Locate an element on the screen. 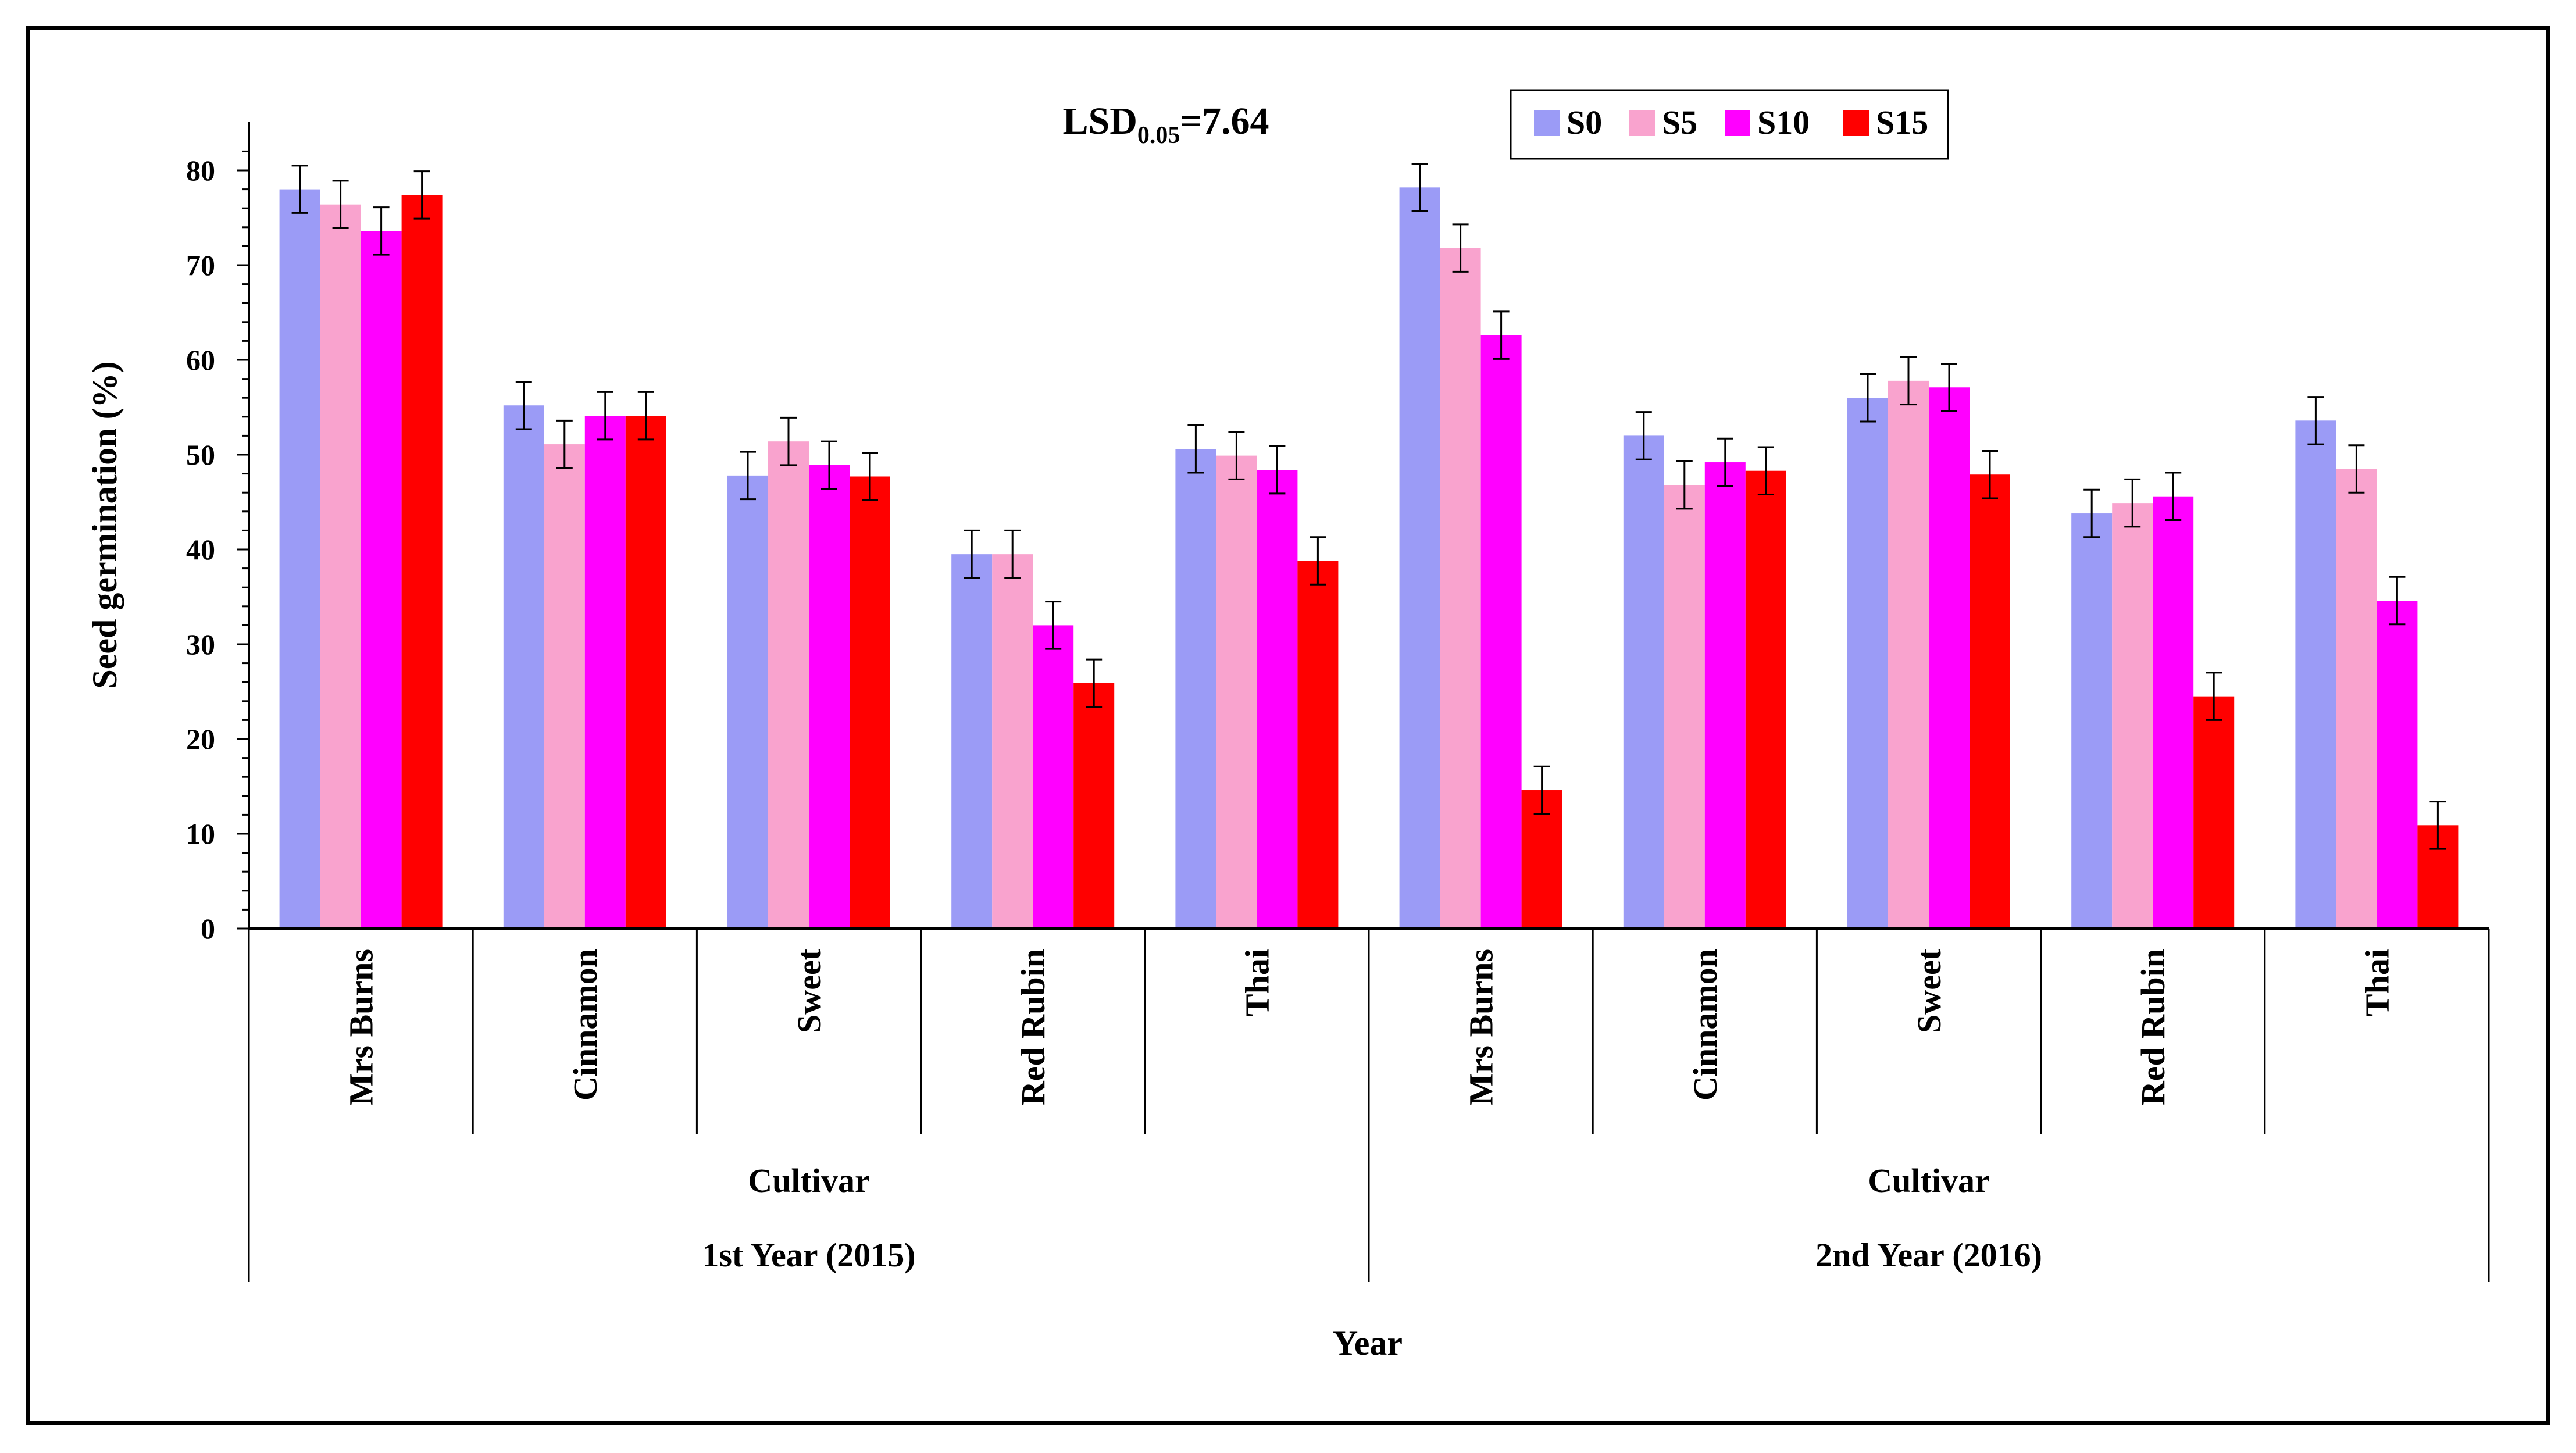 The height and width of the screenshot is (1453, 2576). lsd-prefix: LSD is located at coordinates (1100, 121).